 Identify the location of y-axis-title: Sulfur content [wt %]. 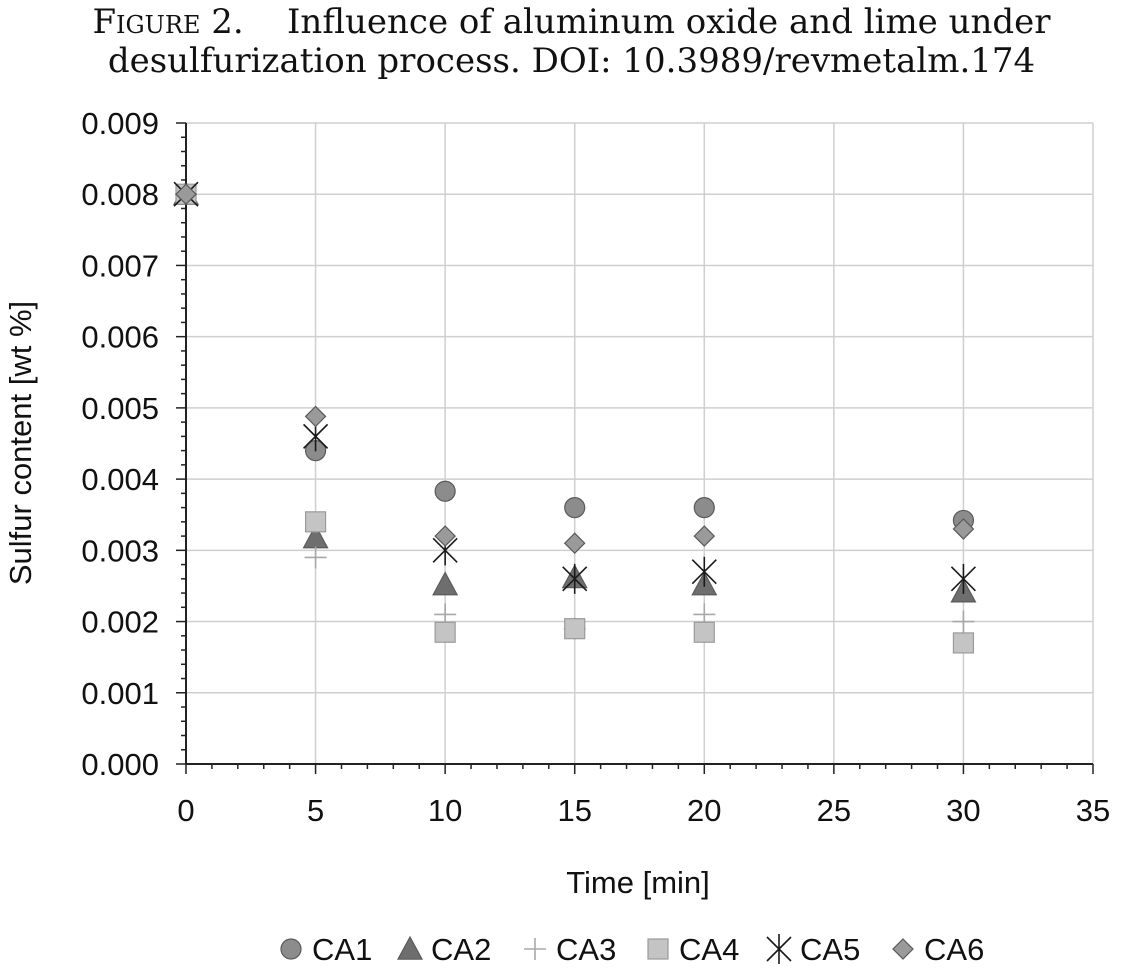
(20, 443).